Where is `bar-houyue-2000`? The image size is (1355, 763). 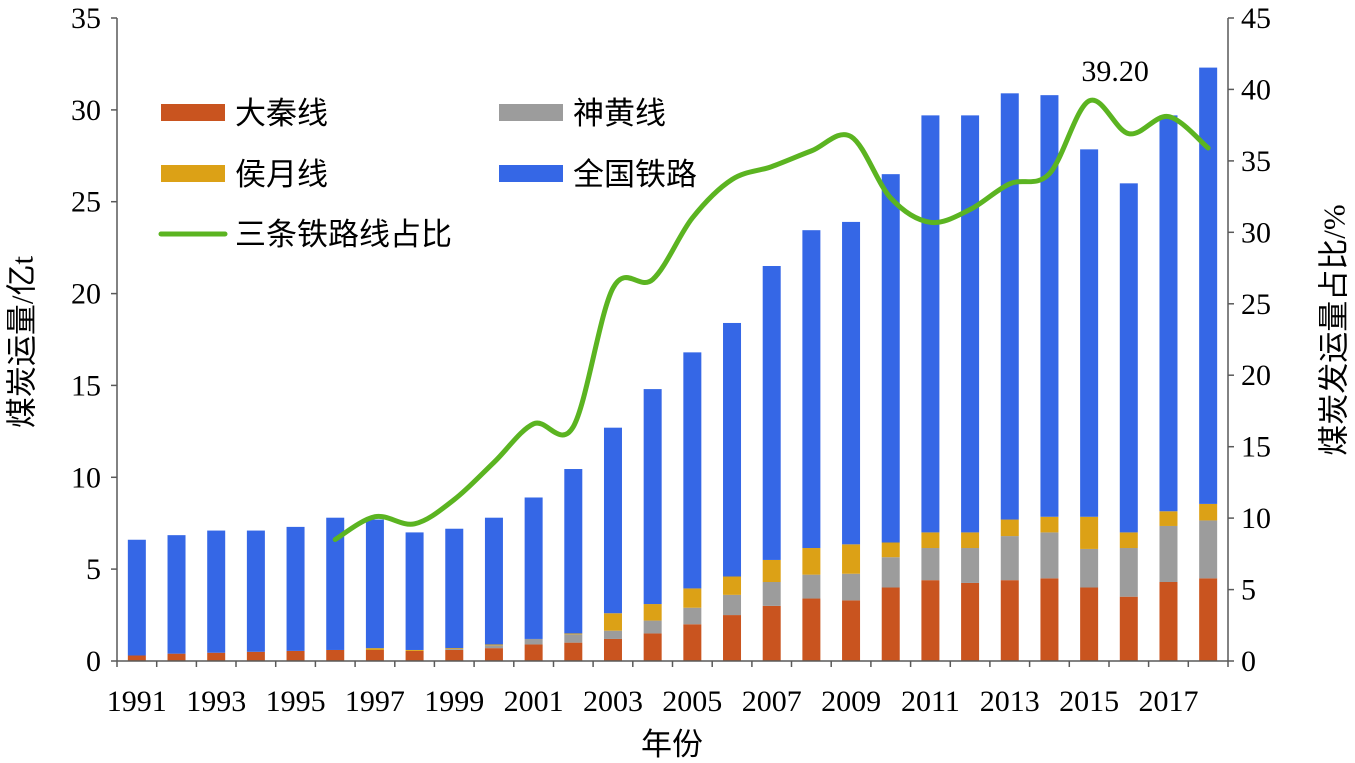 bar-houyue-2000 is located at coordinates (493, 645).